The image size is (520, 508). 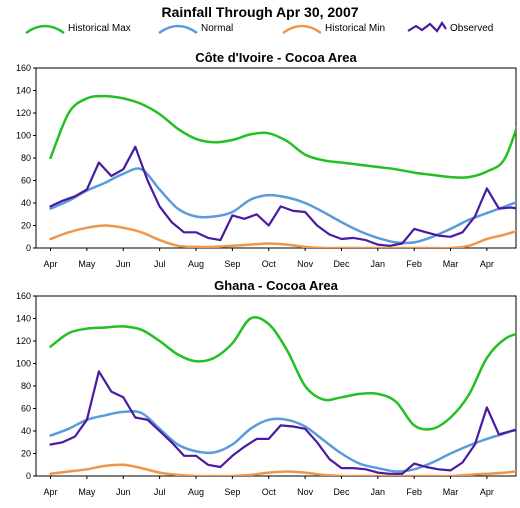 I want to click on legend-label: Normal, so click(x=217, y=28).